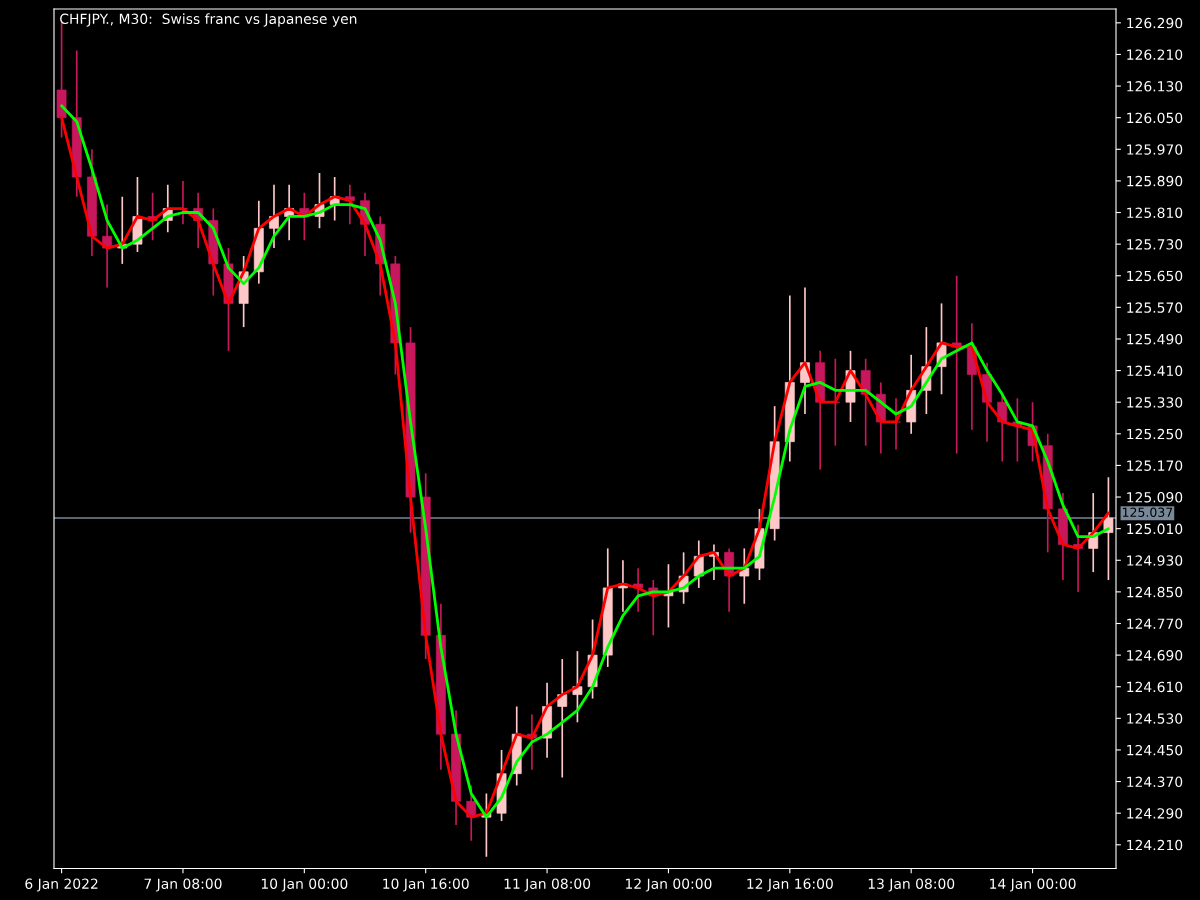  What do you see at coordinates (1155, 465) in the screenshot?
I see `y-tick-label: 125.170` at bounding box center [1155, 465].